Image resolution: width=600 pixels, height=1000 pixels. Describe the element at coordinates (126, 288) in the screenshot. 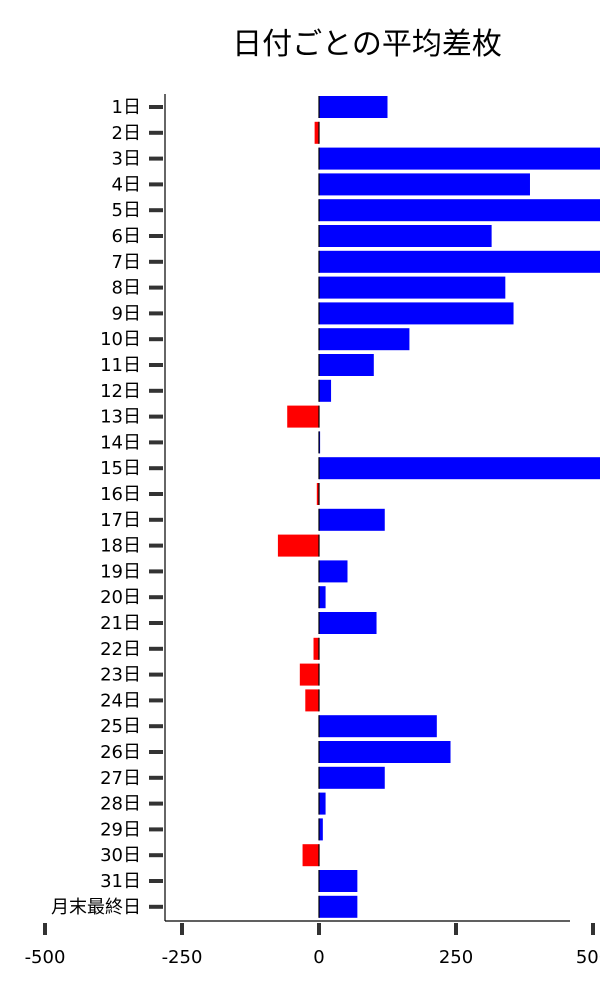

I see `y-tick-label-8: 8日` at that location.